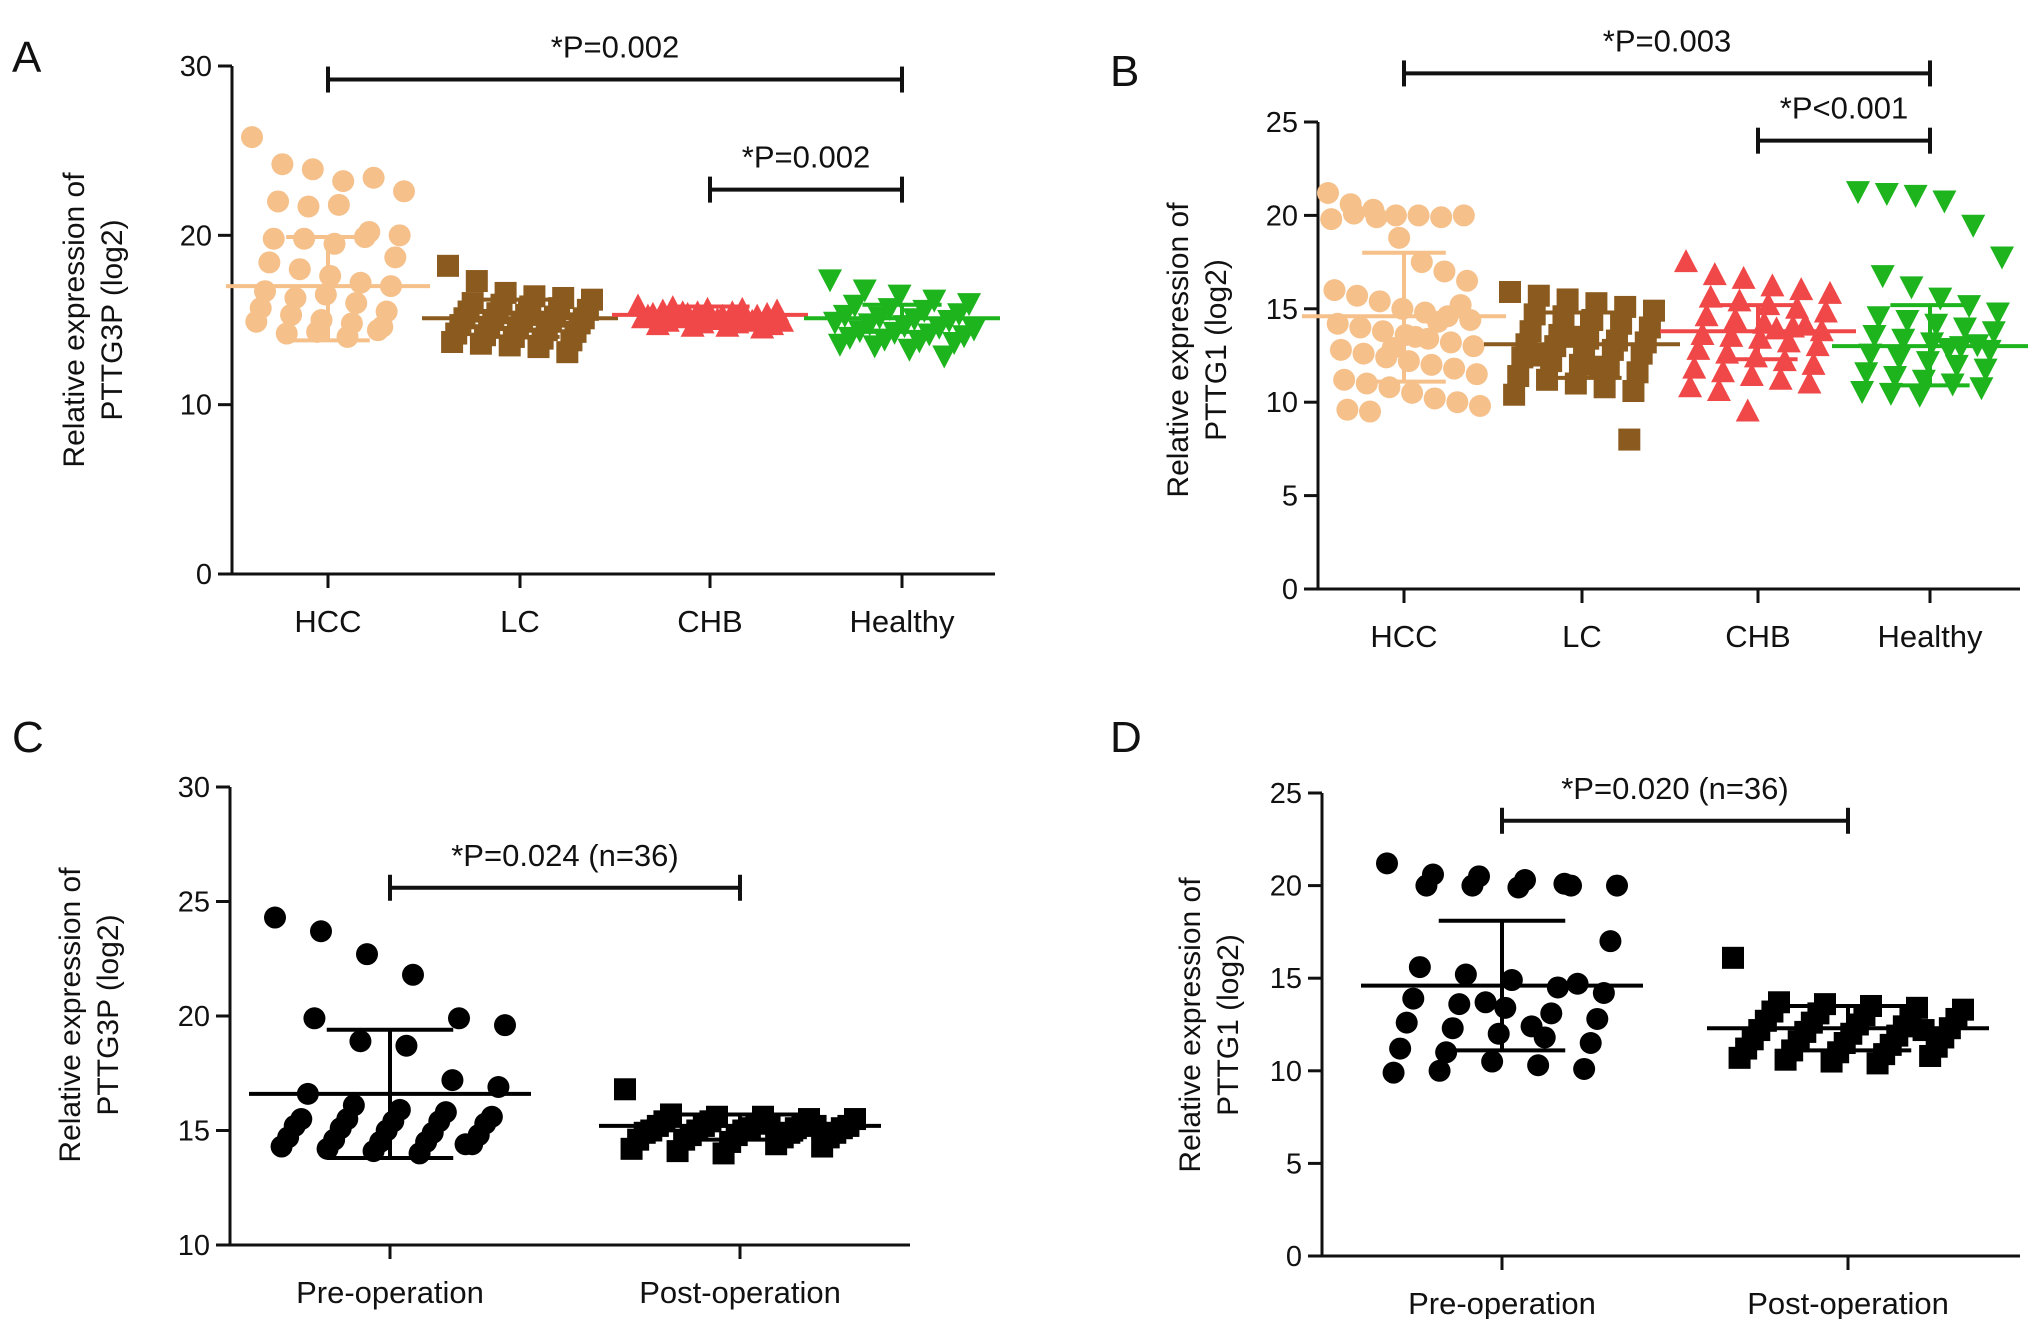 Image resolution: width=2032 pixels, height=1319 pixels. What do you see at coordinates (1216, 350) in the screenshot?
I see `y-axis-label-line: PTTG1 (log2)` at bounding box center [1216, 350].